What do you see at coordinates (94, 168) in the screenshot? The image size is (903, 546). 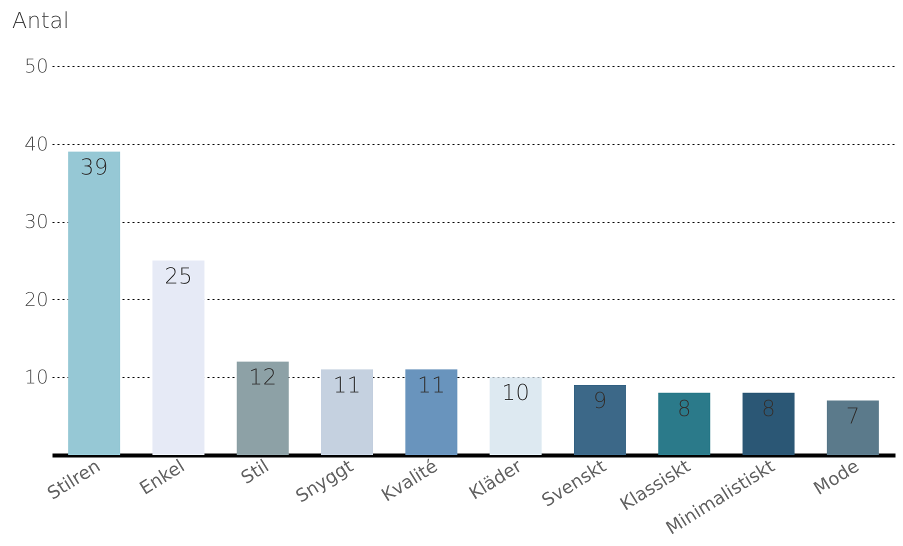 I see `data-label: 39` at bounding box center [94, 168].